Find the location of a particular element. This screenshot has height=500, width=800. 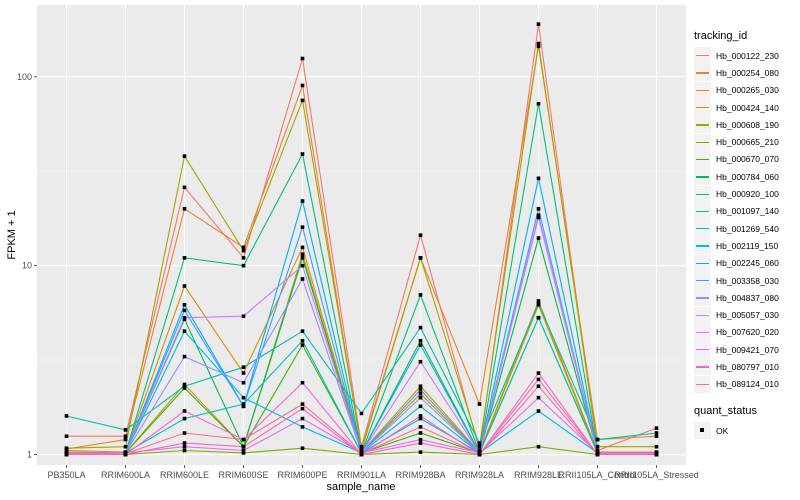

legend-item: Hb_001269_540 is located at coordinates (736, 229).